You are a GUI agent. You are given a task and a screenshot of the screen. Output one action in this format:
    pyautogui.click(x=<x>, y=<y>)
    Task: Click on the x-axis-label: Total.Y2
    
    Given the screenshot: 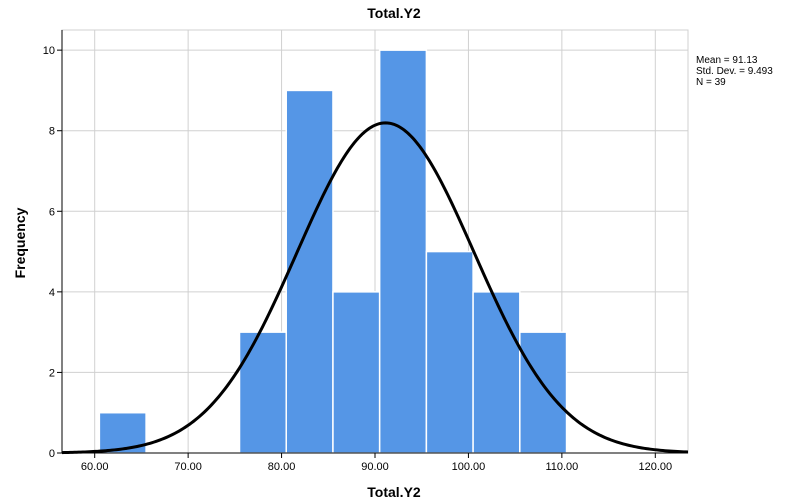 What is the action you would take?
    pyautogui.click(x=394, y=492)
    